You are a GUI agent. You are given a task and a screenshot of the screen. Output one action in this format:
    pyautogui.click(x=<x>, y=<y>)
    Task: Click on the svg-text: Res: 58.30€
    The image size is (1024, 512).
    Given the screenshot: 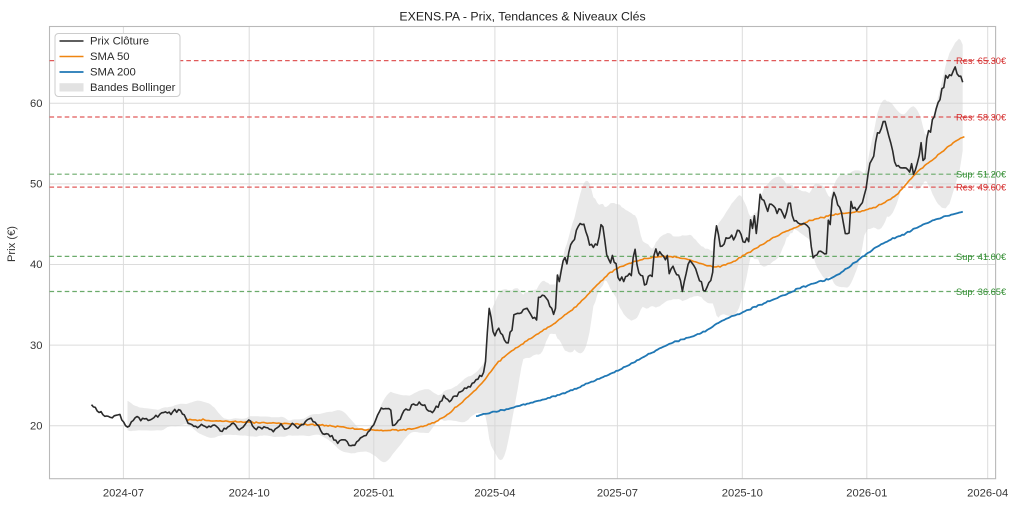 What is the action you would take?
    pyautogui.click(x=981, y=118)
    